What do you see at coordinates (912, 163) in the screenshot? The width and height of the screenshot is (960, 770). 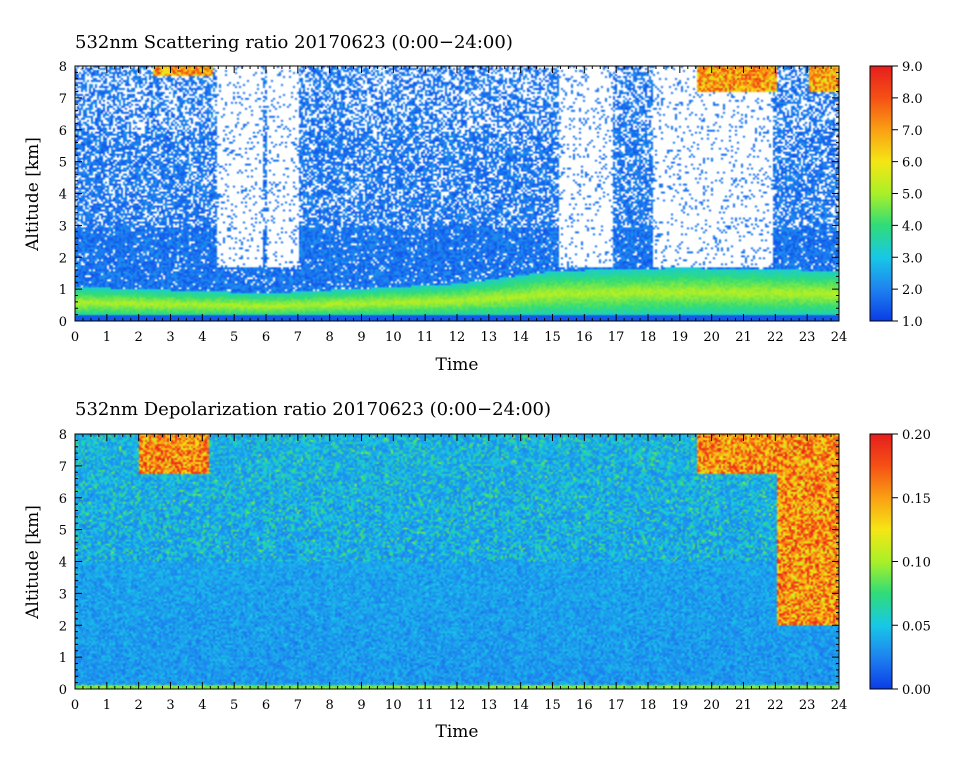 I see `colorbar-tick-label: 6.0` at bounding box center [912, 163].